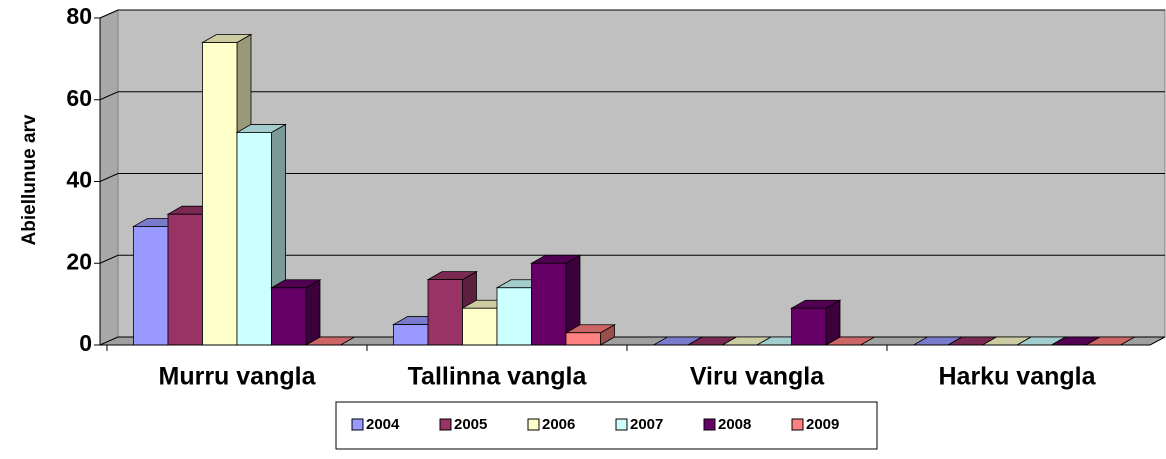 The width and height of the screenshot is (1166, 459). What do you see at coordinates (29, 179) in the screenshot?
I see `y-axis-title: Abiellunue arv` at bounding box center [29, 179].